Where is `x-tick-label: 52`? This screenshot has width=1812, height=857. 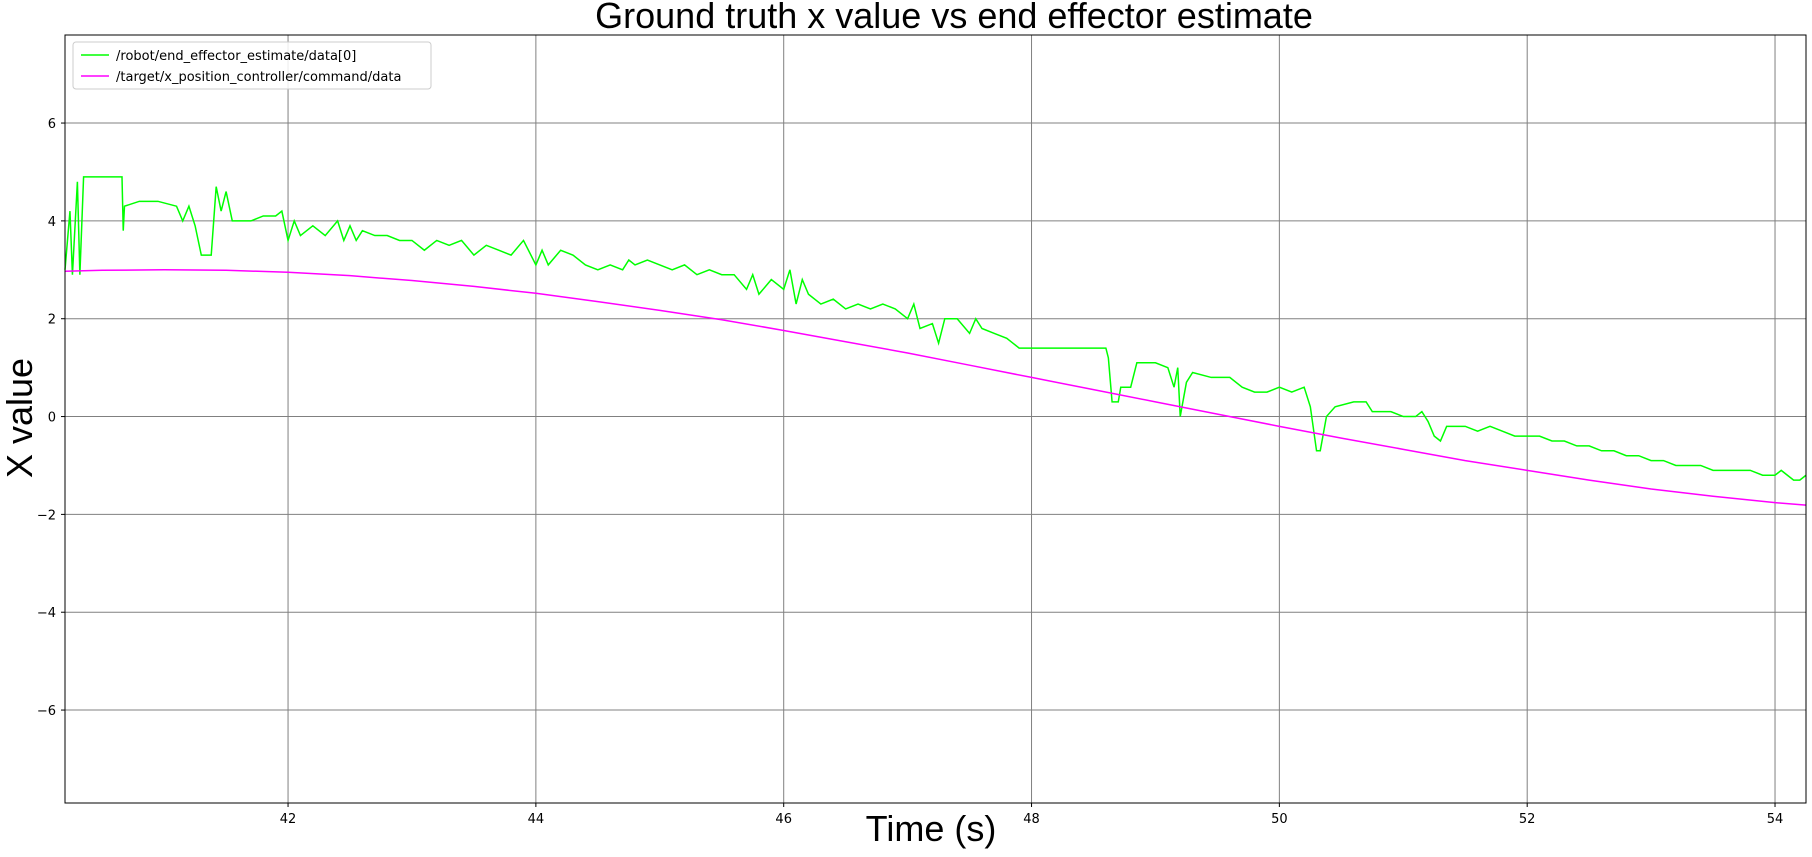
x-tick-label: 52 is located at coordinates (1527, 819).